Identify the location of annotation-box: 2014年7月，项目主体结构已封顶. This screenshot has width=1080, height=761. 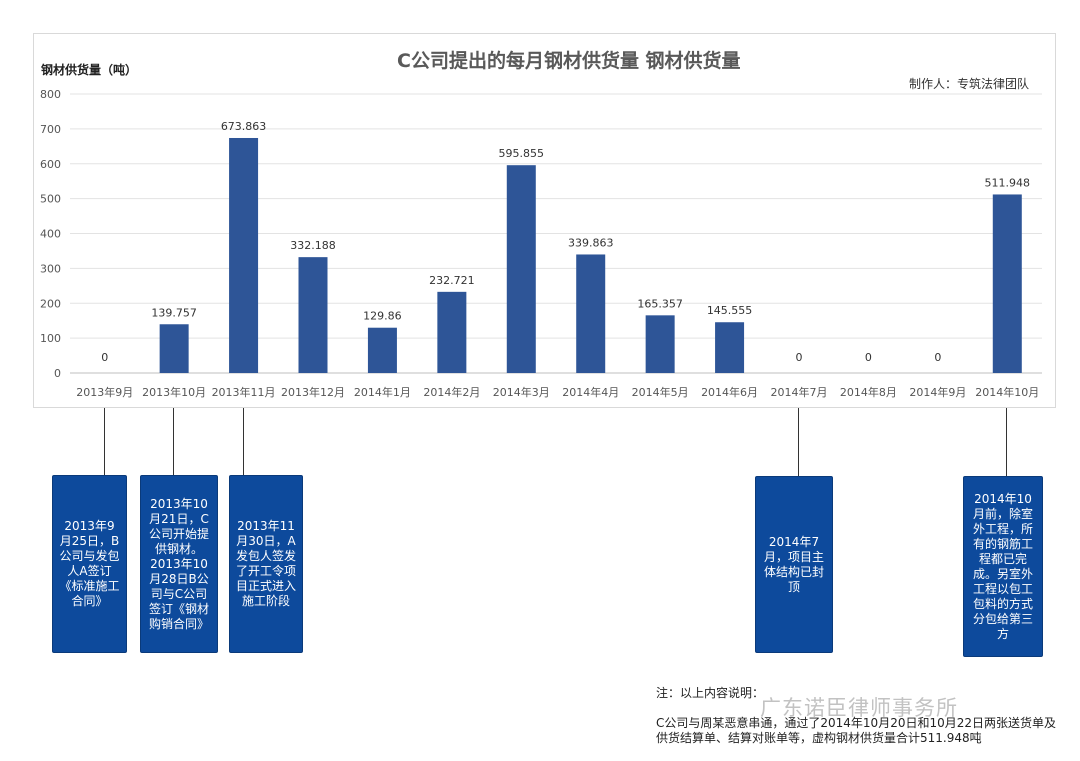
(794, 564).